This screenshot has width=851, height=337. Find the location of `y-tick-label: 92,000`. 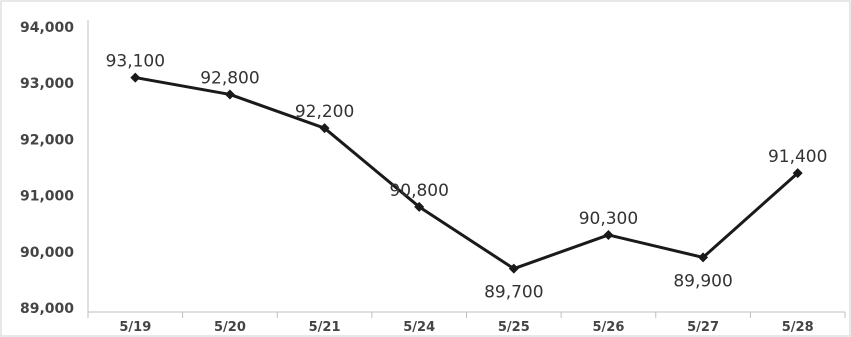

y-tick-label: 92,000 is located at coordinates (47, 140).